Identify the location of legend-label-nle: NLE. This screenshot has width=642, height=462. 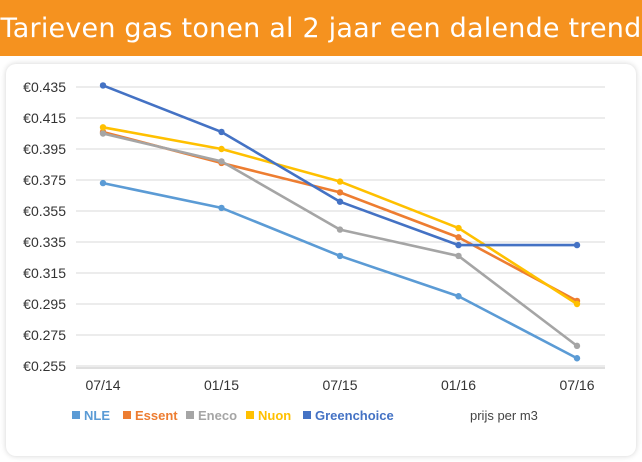
(97, 415).